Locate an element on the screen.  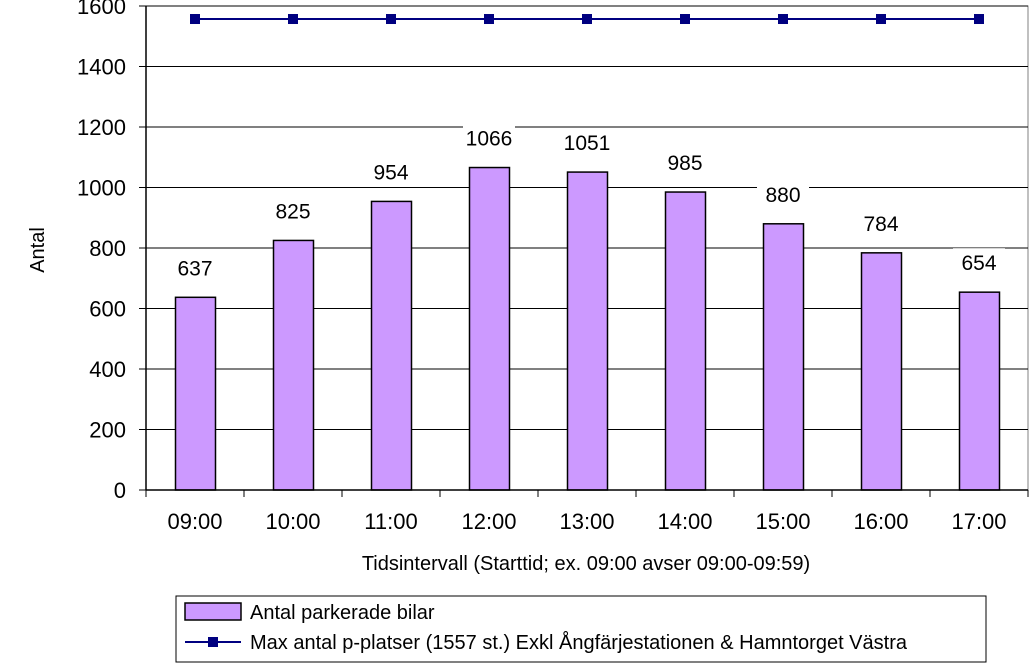
y-axis-title: Antal is located at coordinates (38, 250).